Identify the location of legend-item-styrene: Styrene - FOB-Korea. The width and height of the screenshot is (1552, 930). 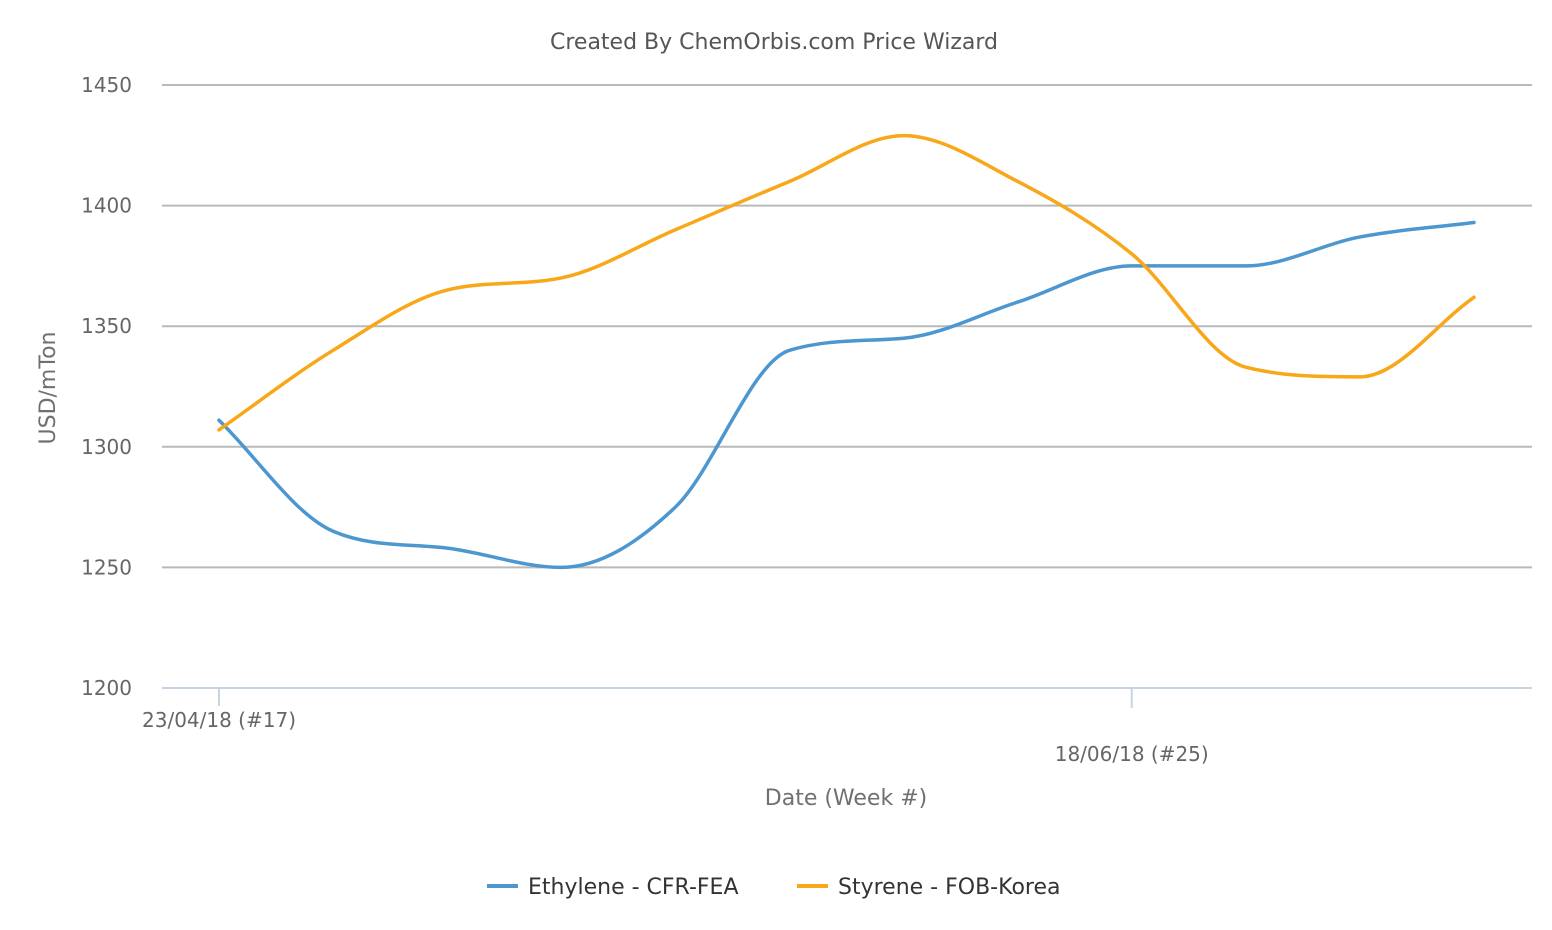
(928, 887).